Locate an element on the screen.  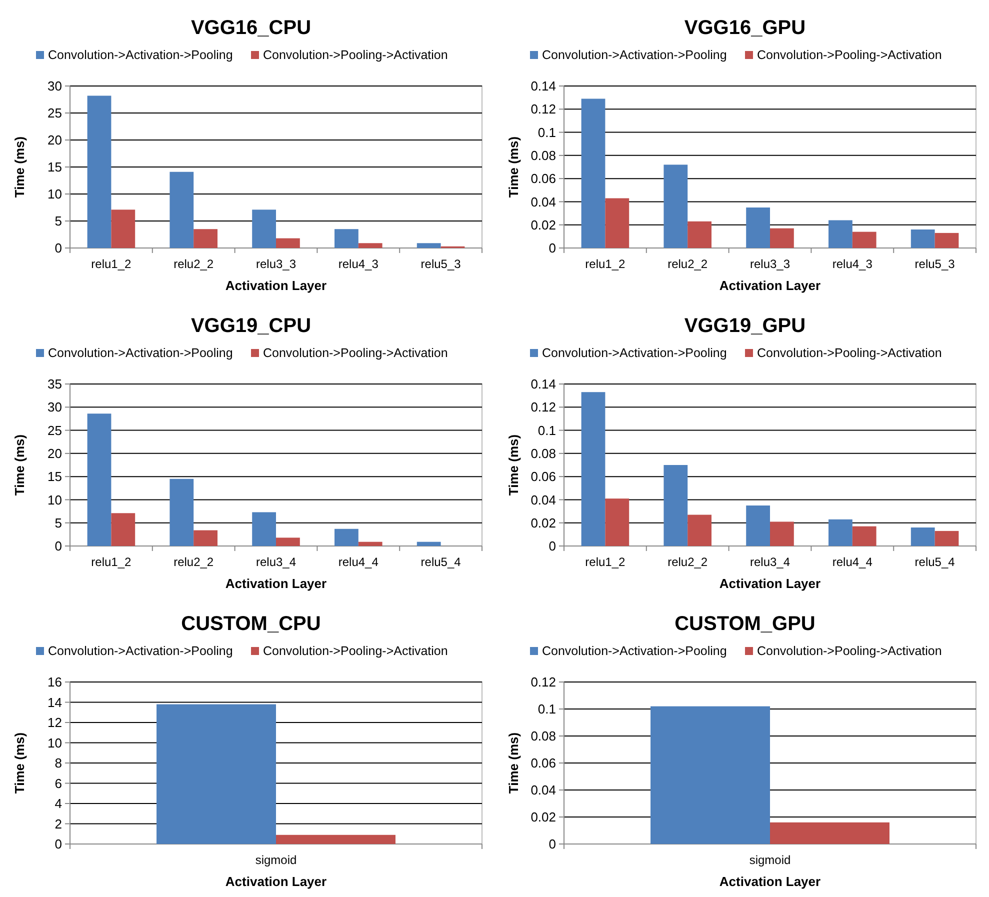
y-tick-label: 16 is located at coordinates (55, 682).